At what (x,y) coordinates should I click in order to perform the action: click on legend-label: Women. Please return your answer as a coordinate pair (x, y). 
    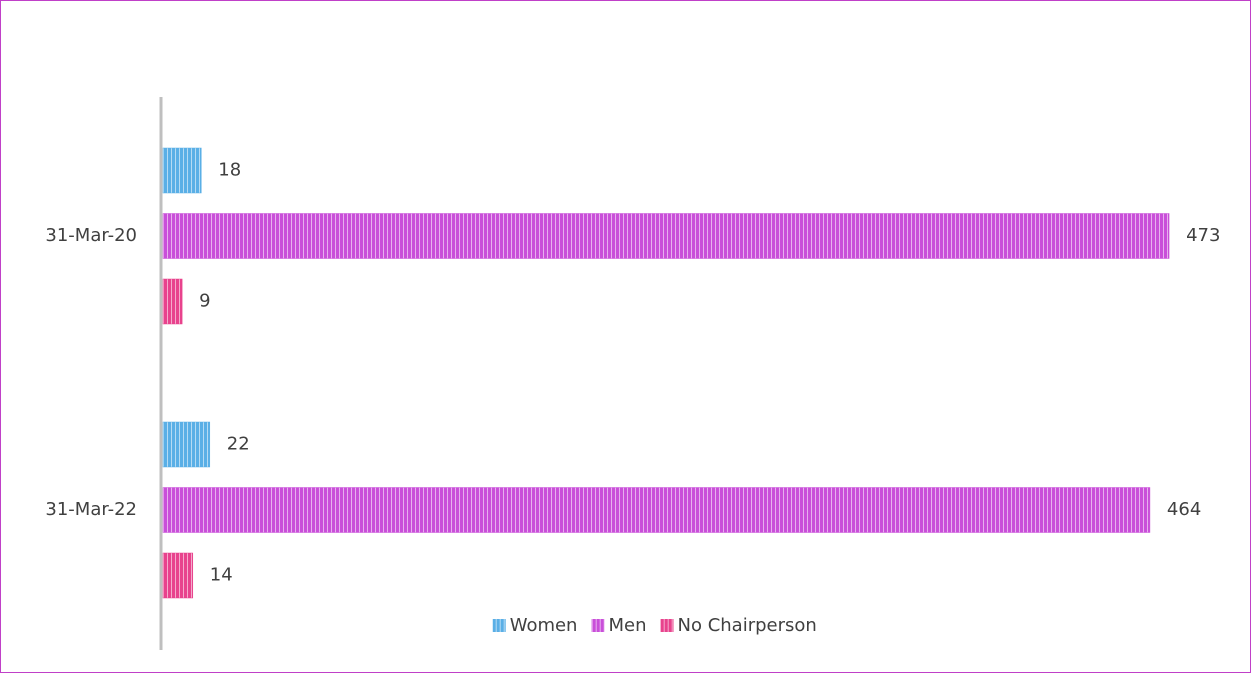
    Looking at the image, I should click on (544, 625).